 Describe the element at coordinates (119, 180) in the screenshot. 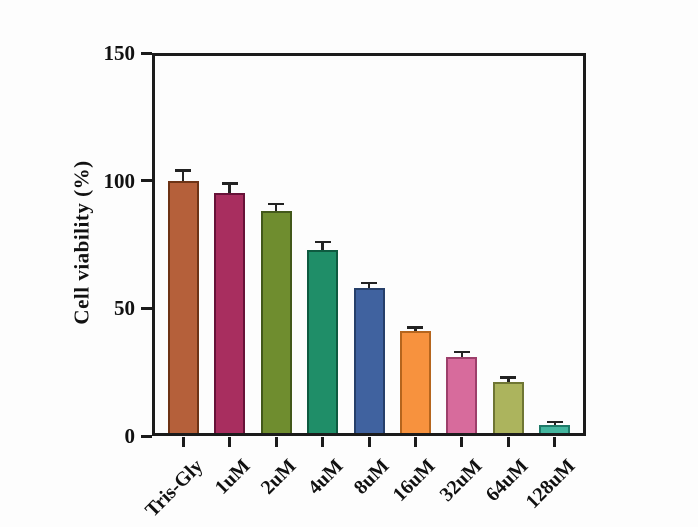

I see `y-tick-label: 100` at that location.